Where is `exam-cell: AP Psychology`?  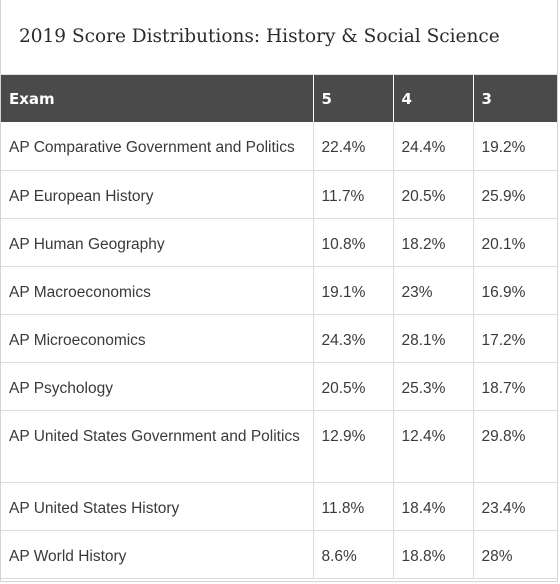 exam-cell: AP Psychology is located at coordinates (157, 386).